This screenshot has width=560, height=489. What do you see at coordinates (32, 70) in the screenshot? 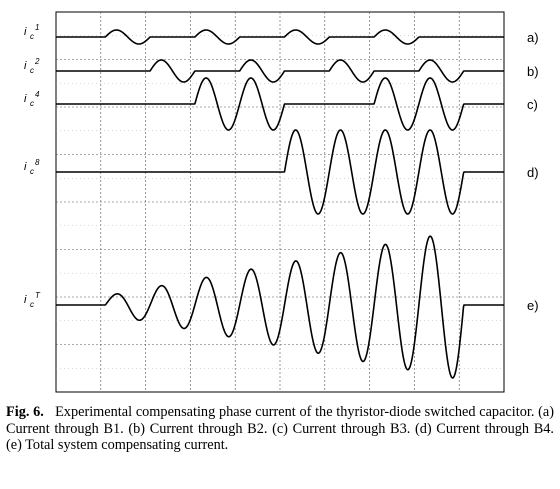
I see `series-label-sub-ic2: c` at bounding box center [32, 70].